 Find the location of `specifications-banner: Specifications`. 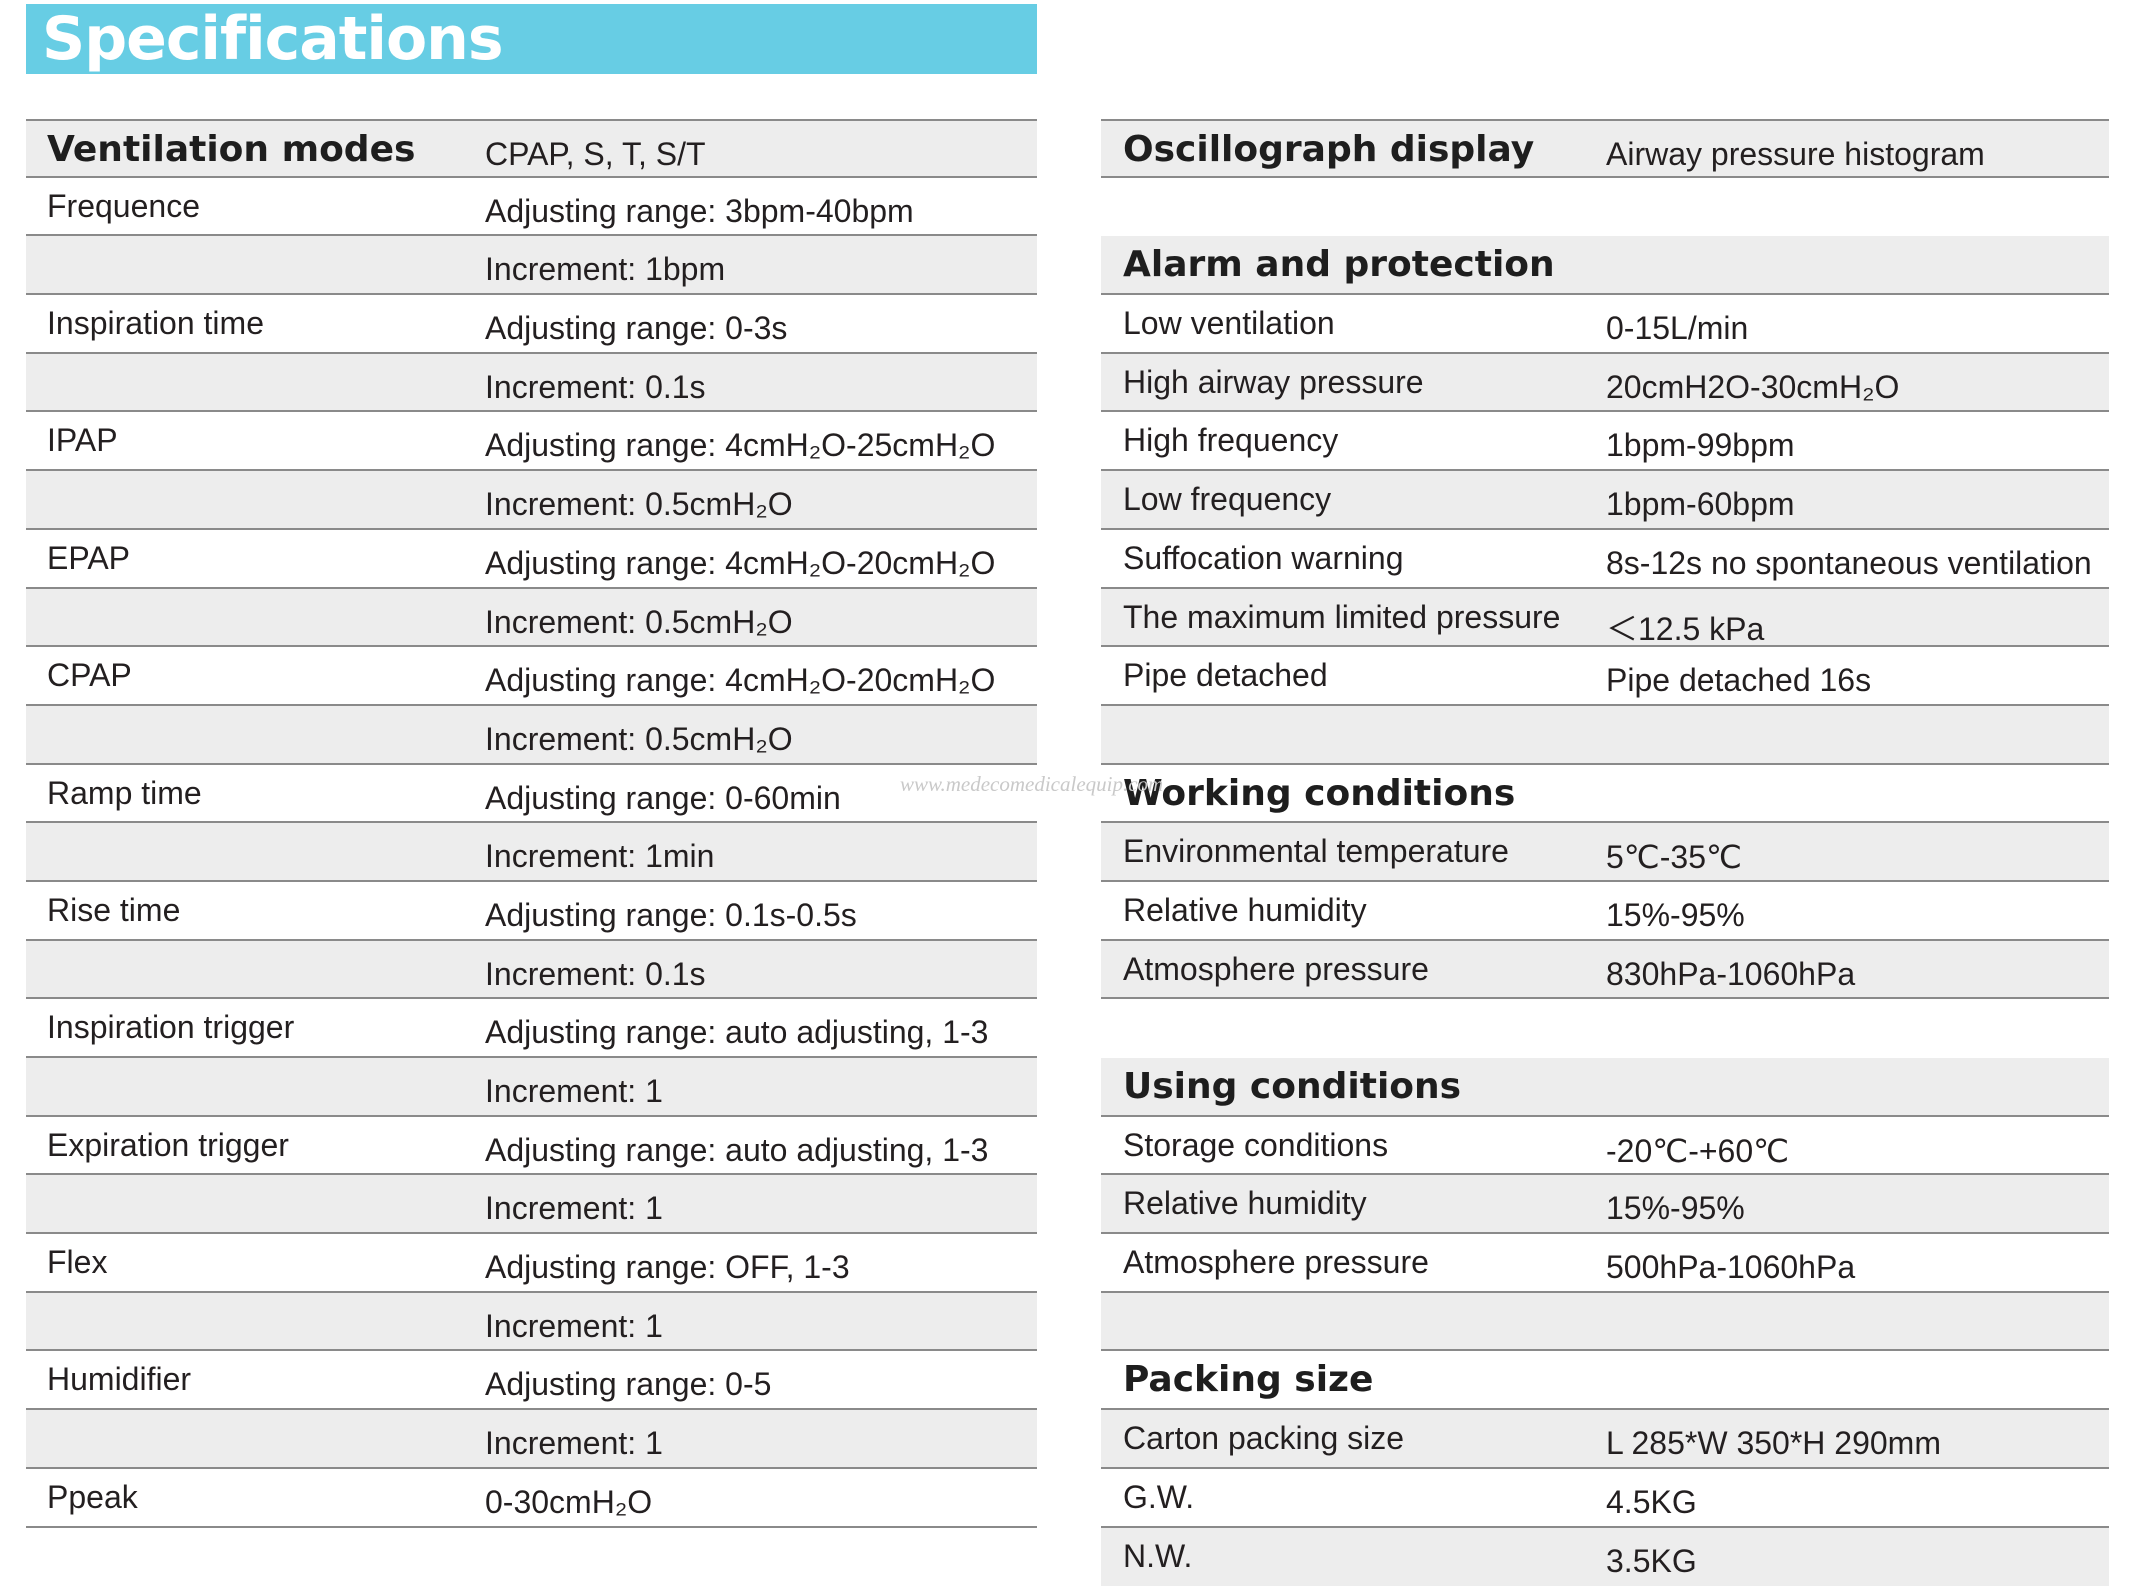

specifications-banner: Specifications is located at coordinates (531, 39).